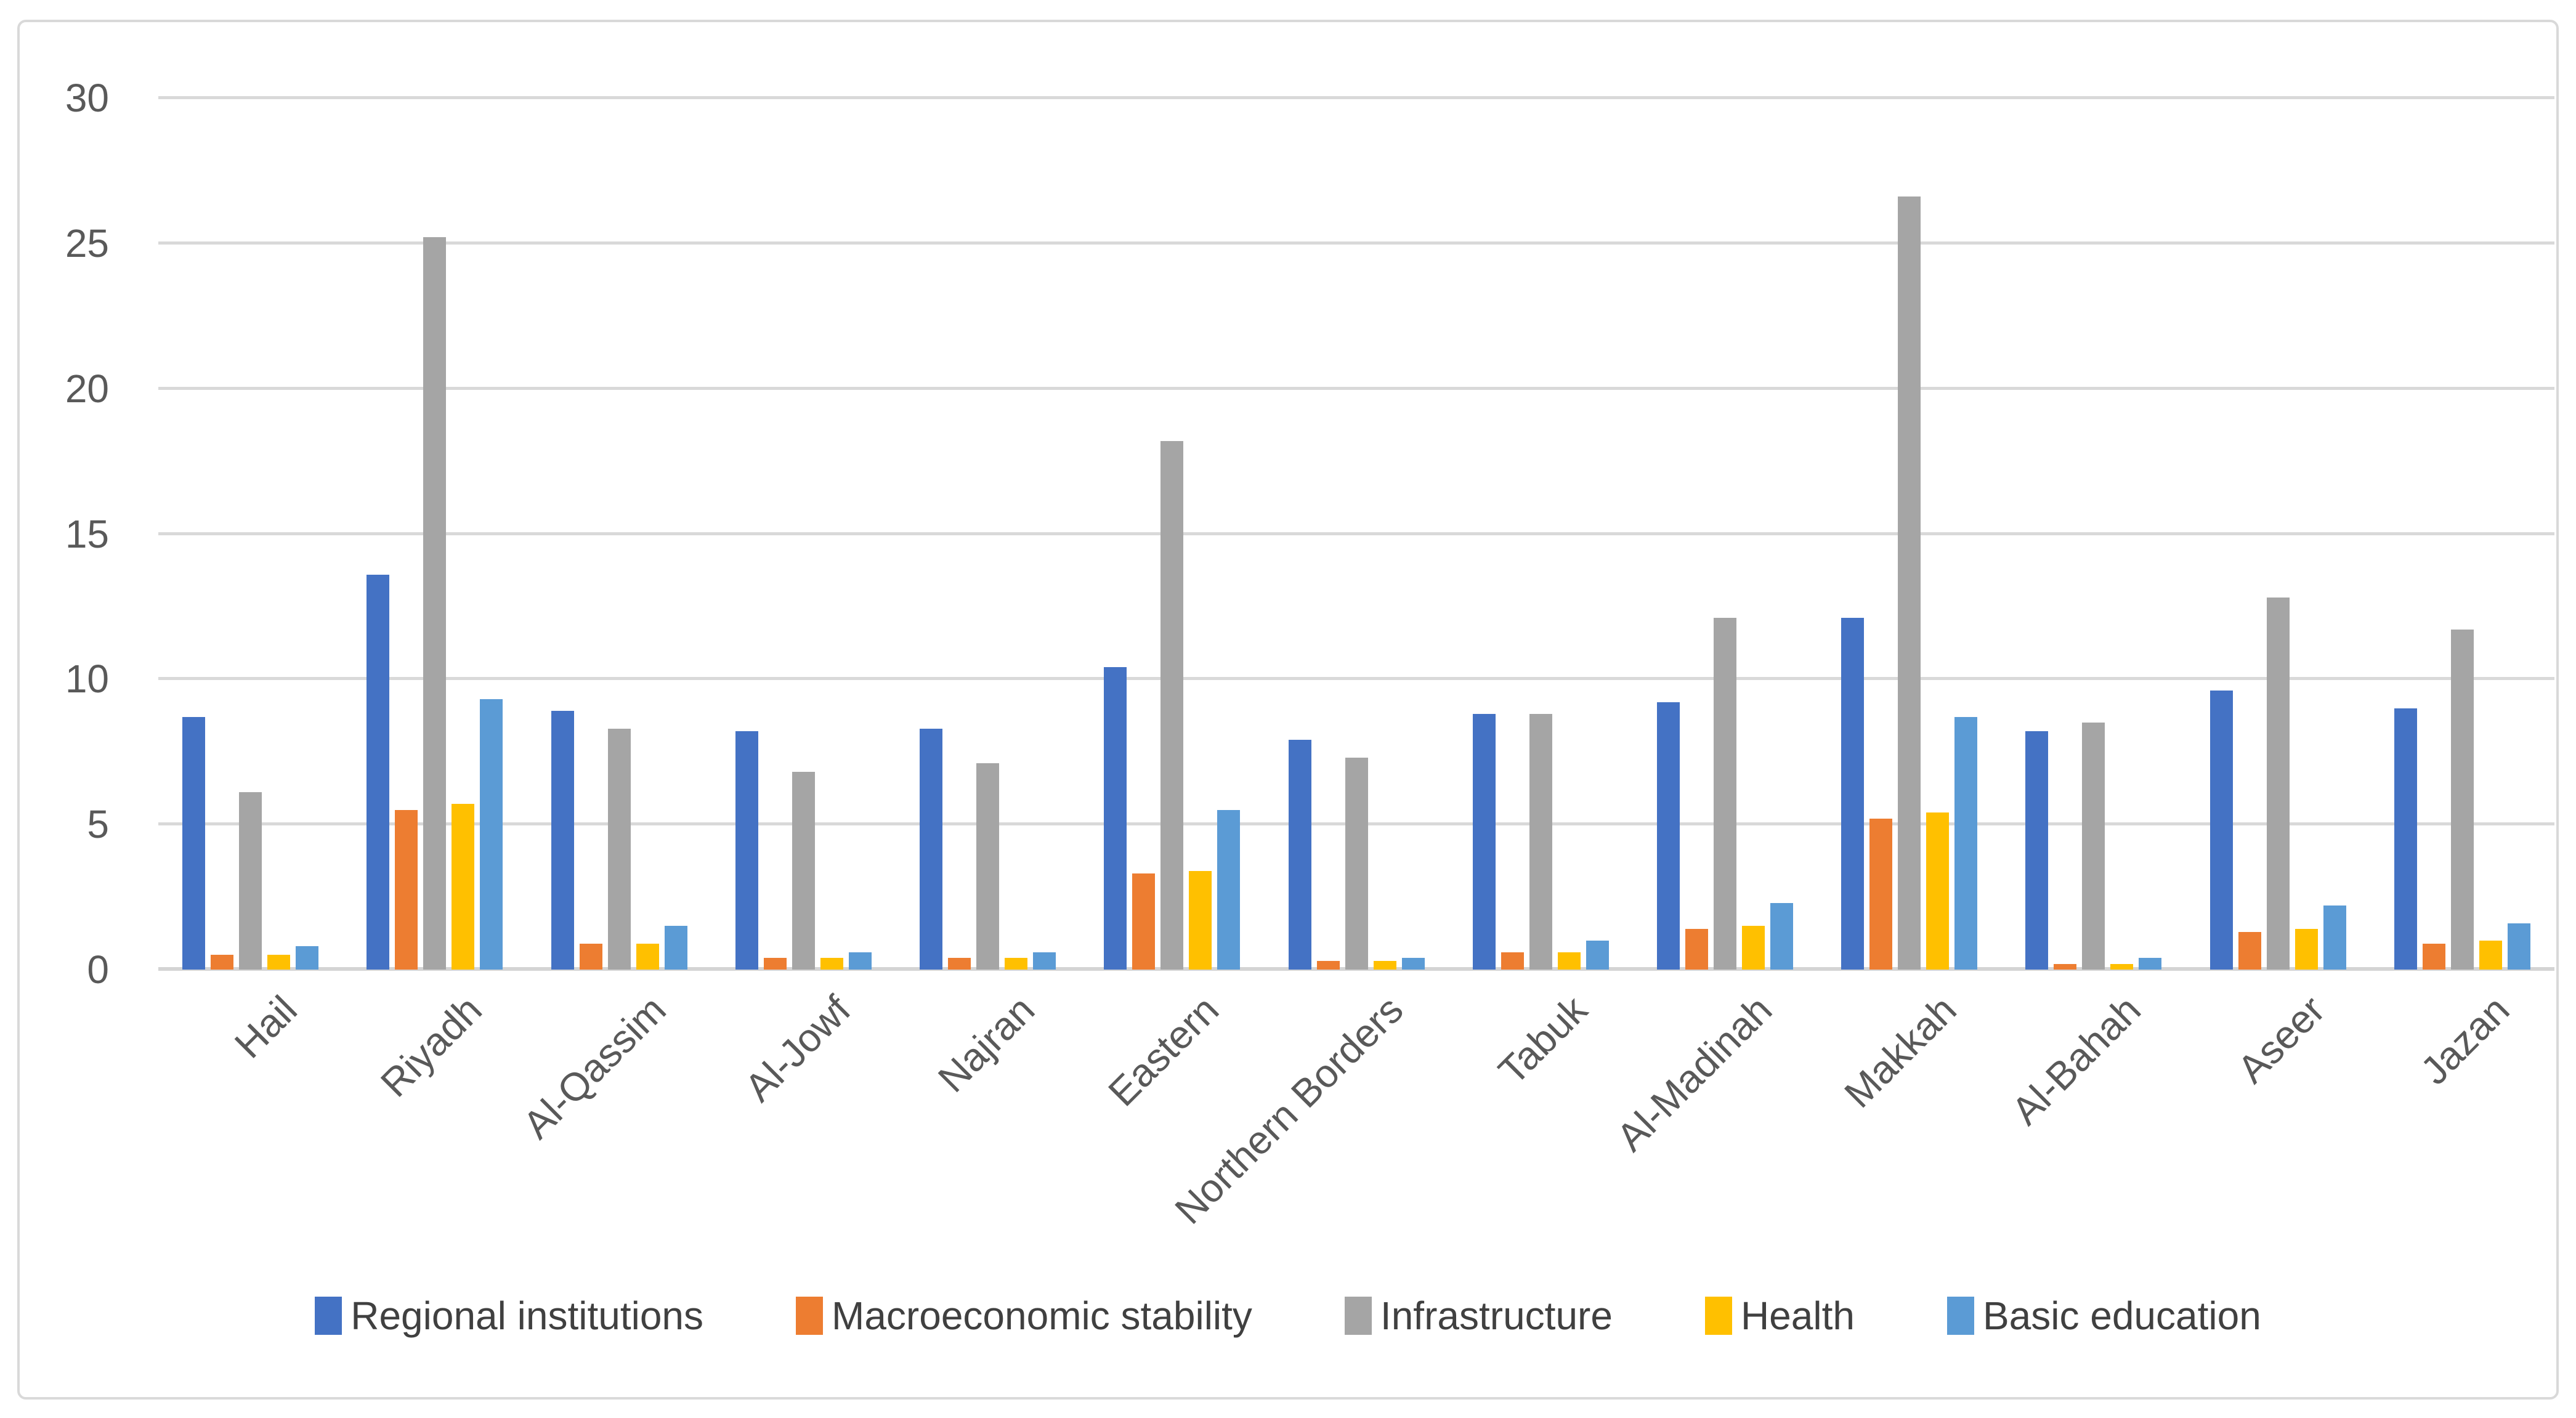 This screenshot has height=1418, width=2576. I want to click on category-label: Al-Jowf, so click(797, 1048).